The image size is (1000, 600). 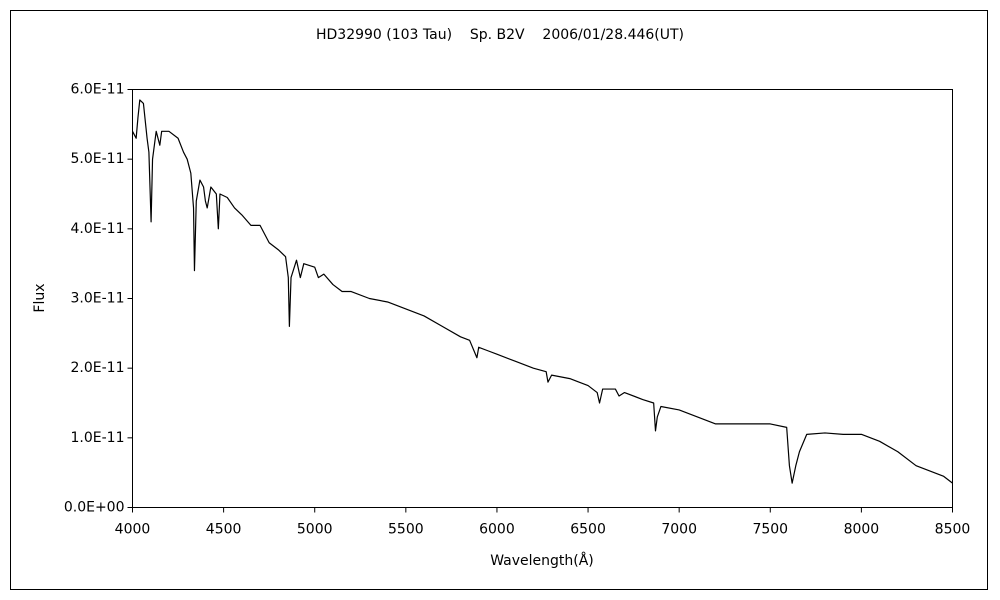 I want to click on y-tick-label: 5.0E-11, so click(x=98, y=159).